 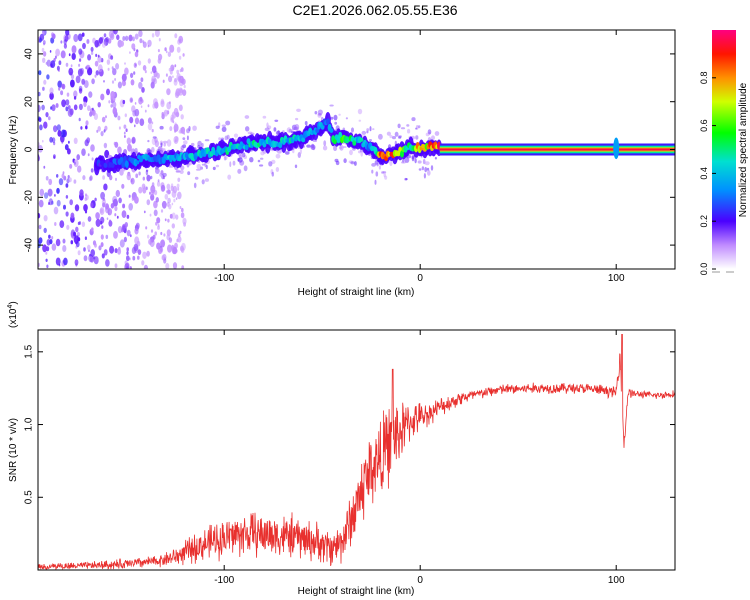 What do you see at coordinates (704, 173) in the screenshot?
I see `colorbar-tick-label: 0.4` at bounding box center [704, 173].